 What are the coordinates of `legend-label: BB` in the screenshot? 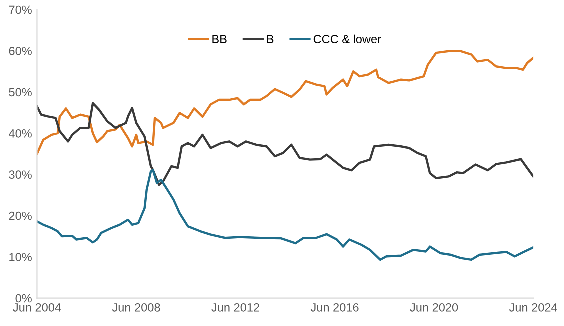 It's located at (219, 39).